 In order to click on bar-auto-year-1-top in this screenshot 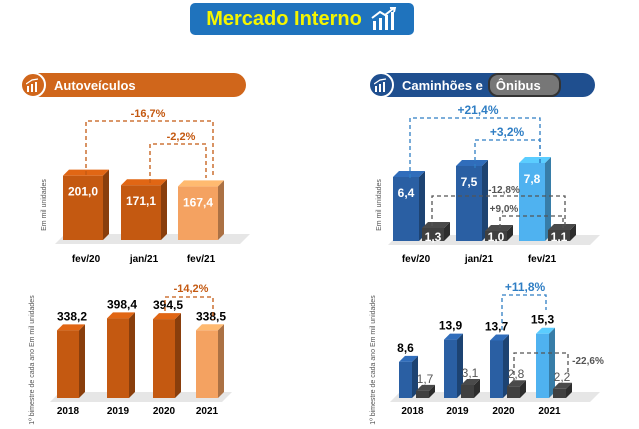, I will do `click(121, 315)`.